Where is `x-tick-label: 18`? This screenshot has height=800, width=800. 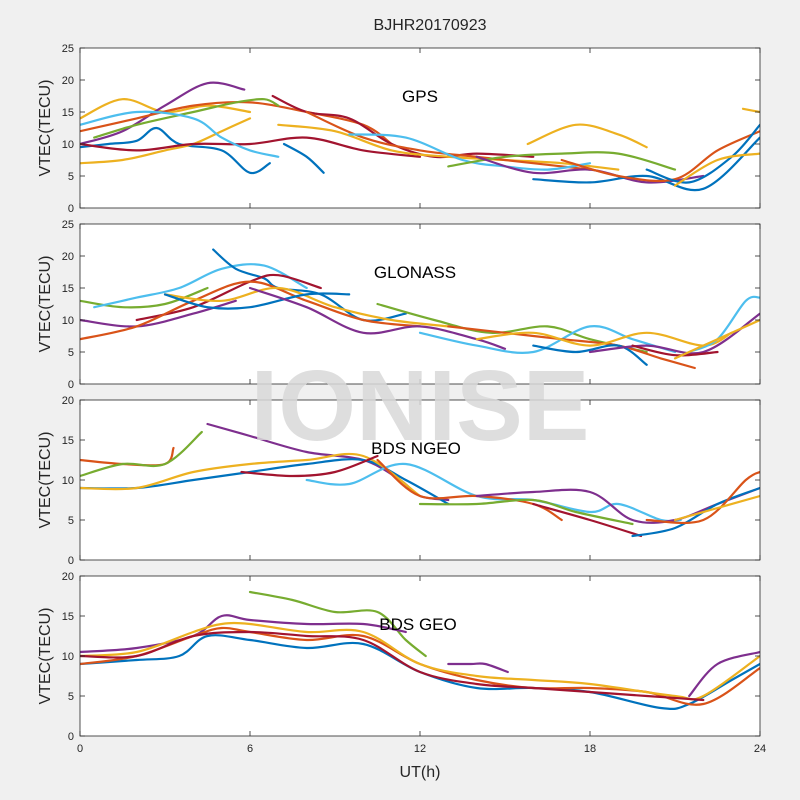 x-tick-label: 18 is located at coordinates (590, 749).